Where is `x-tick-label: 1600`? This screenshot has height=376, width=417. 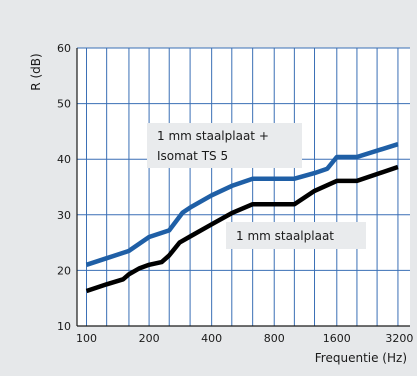
x-tick-label: 1600 is located at coordinates (337, 338).